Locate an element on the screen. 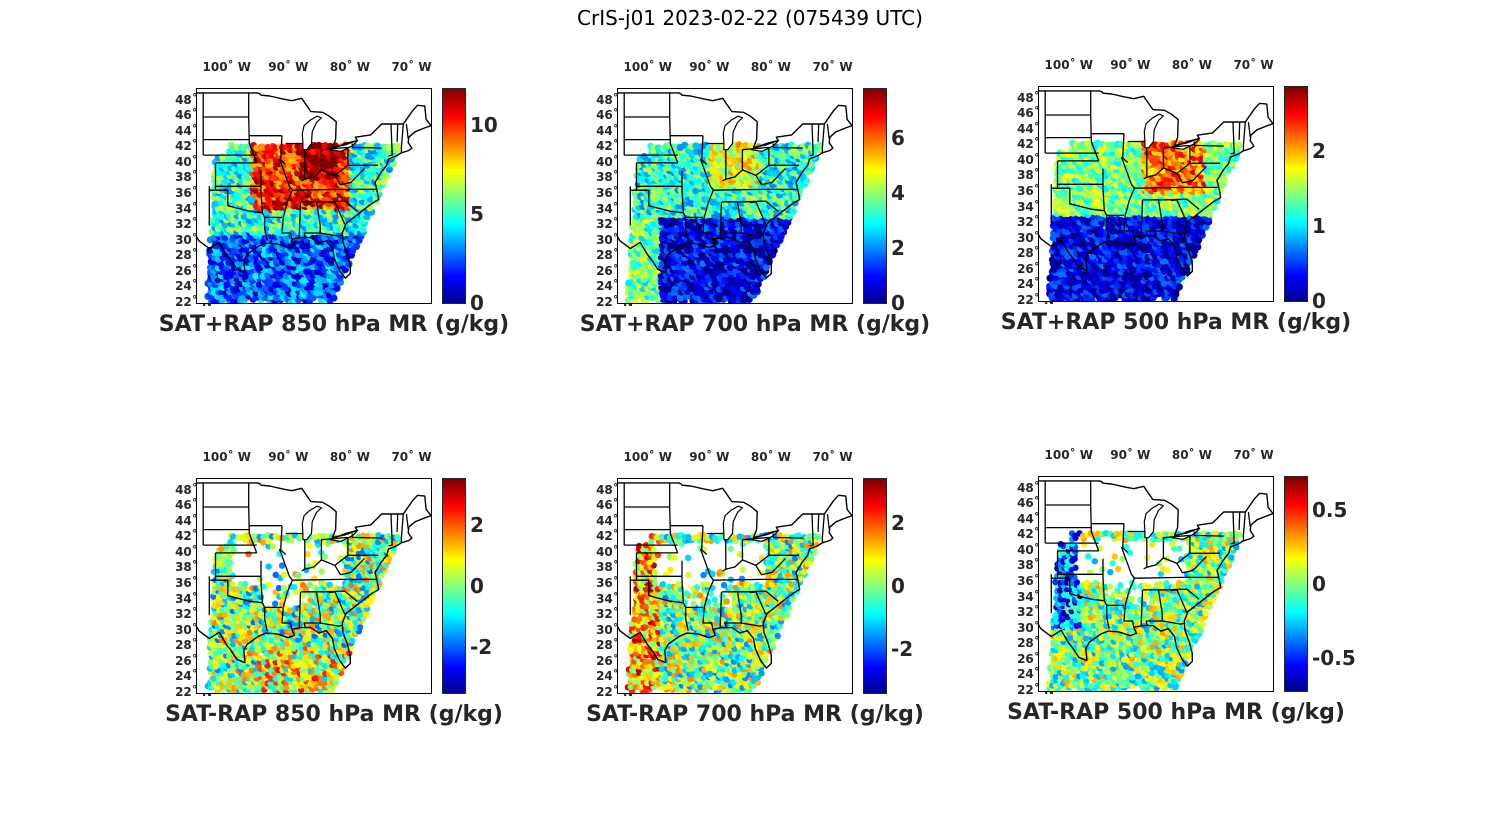  panel-caption: SAT+RAP 700 hPa MR (g/kg) is located at coordinates (755, 324).